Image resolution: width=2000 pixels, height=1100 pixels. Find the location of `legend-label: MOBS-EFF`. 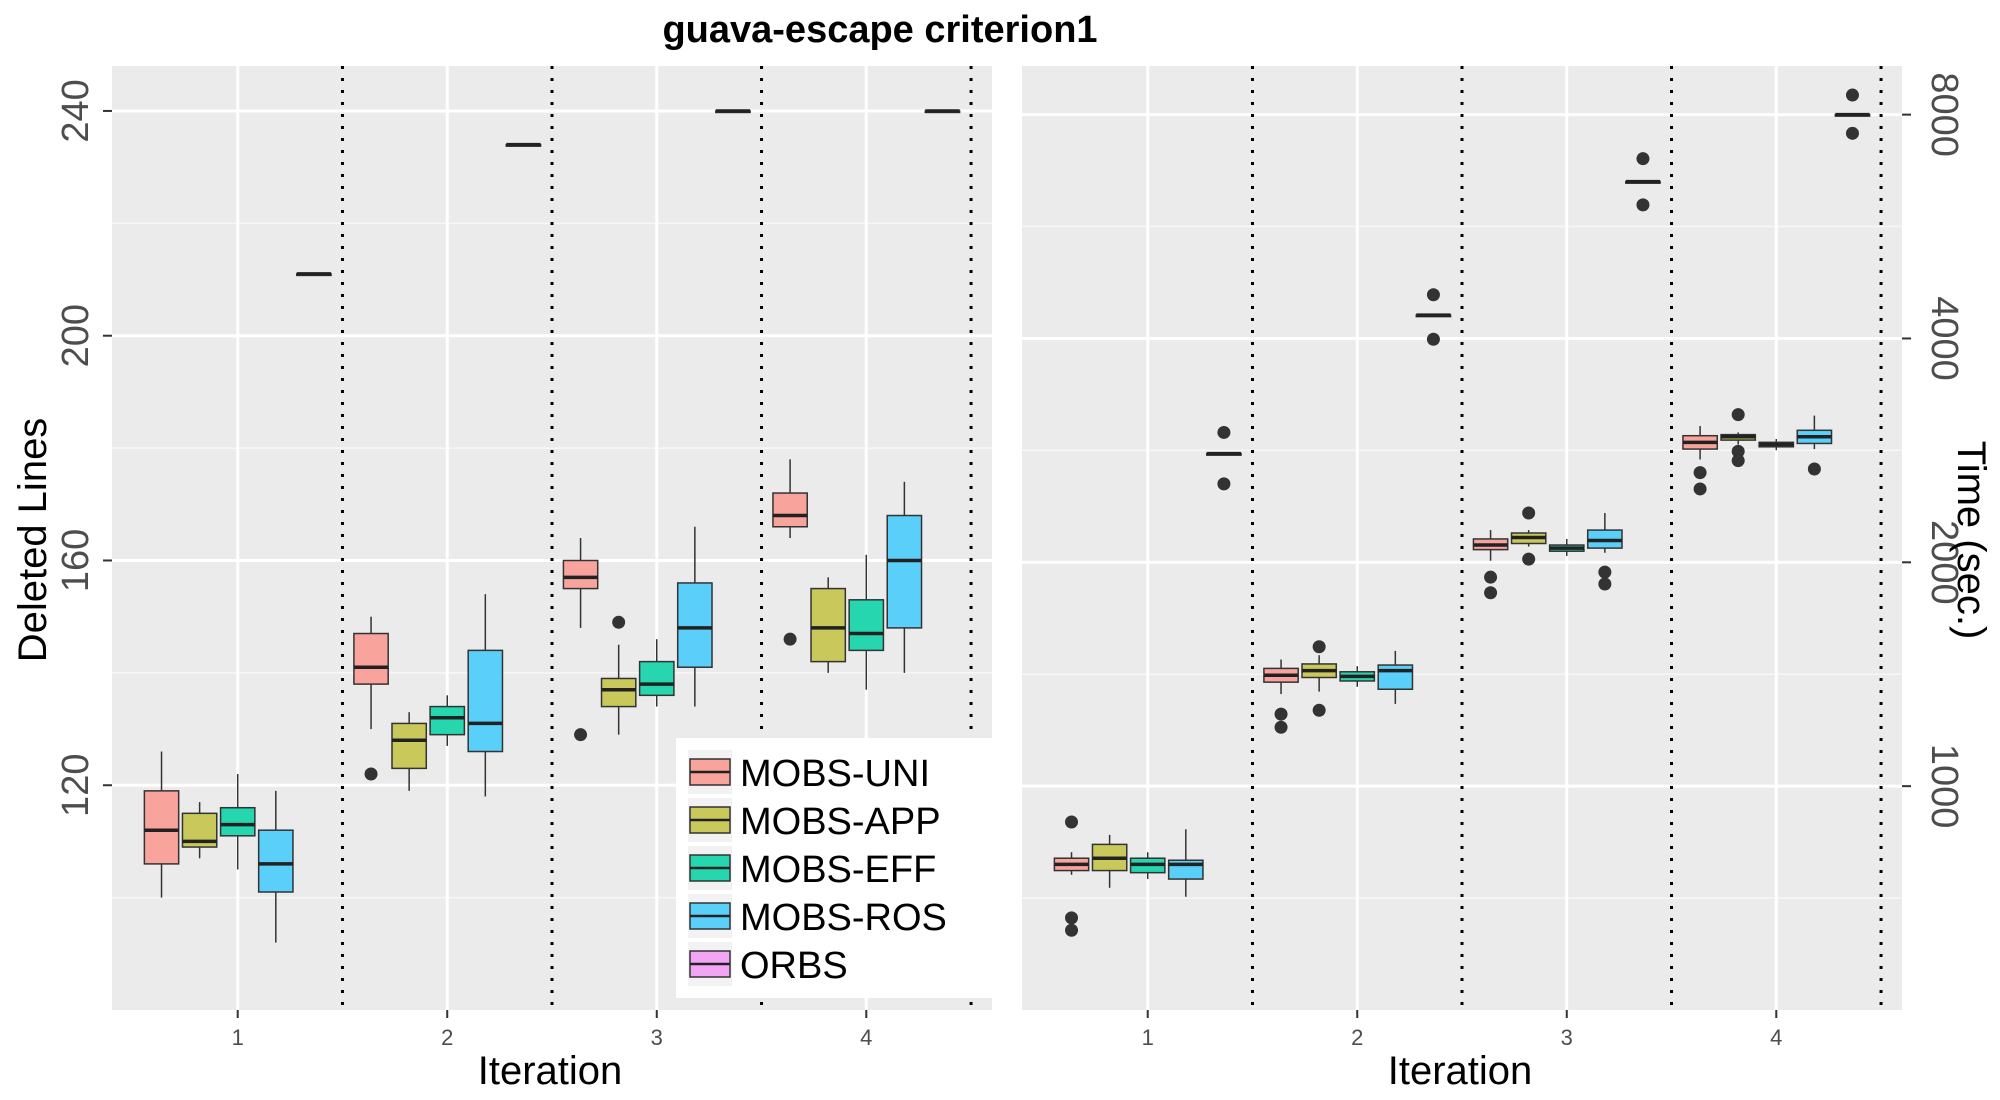

legend-label: MOBS-EFF is located at coordinates (838, 870).